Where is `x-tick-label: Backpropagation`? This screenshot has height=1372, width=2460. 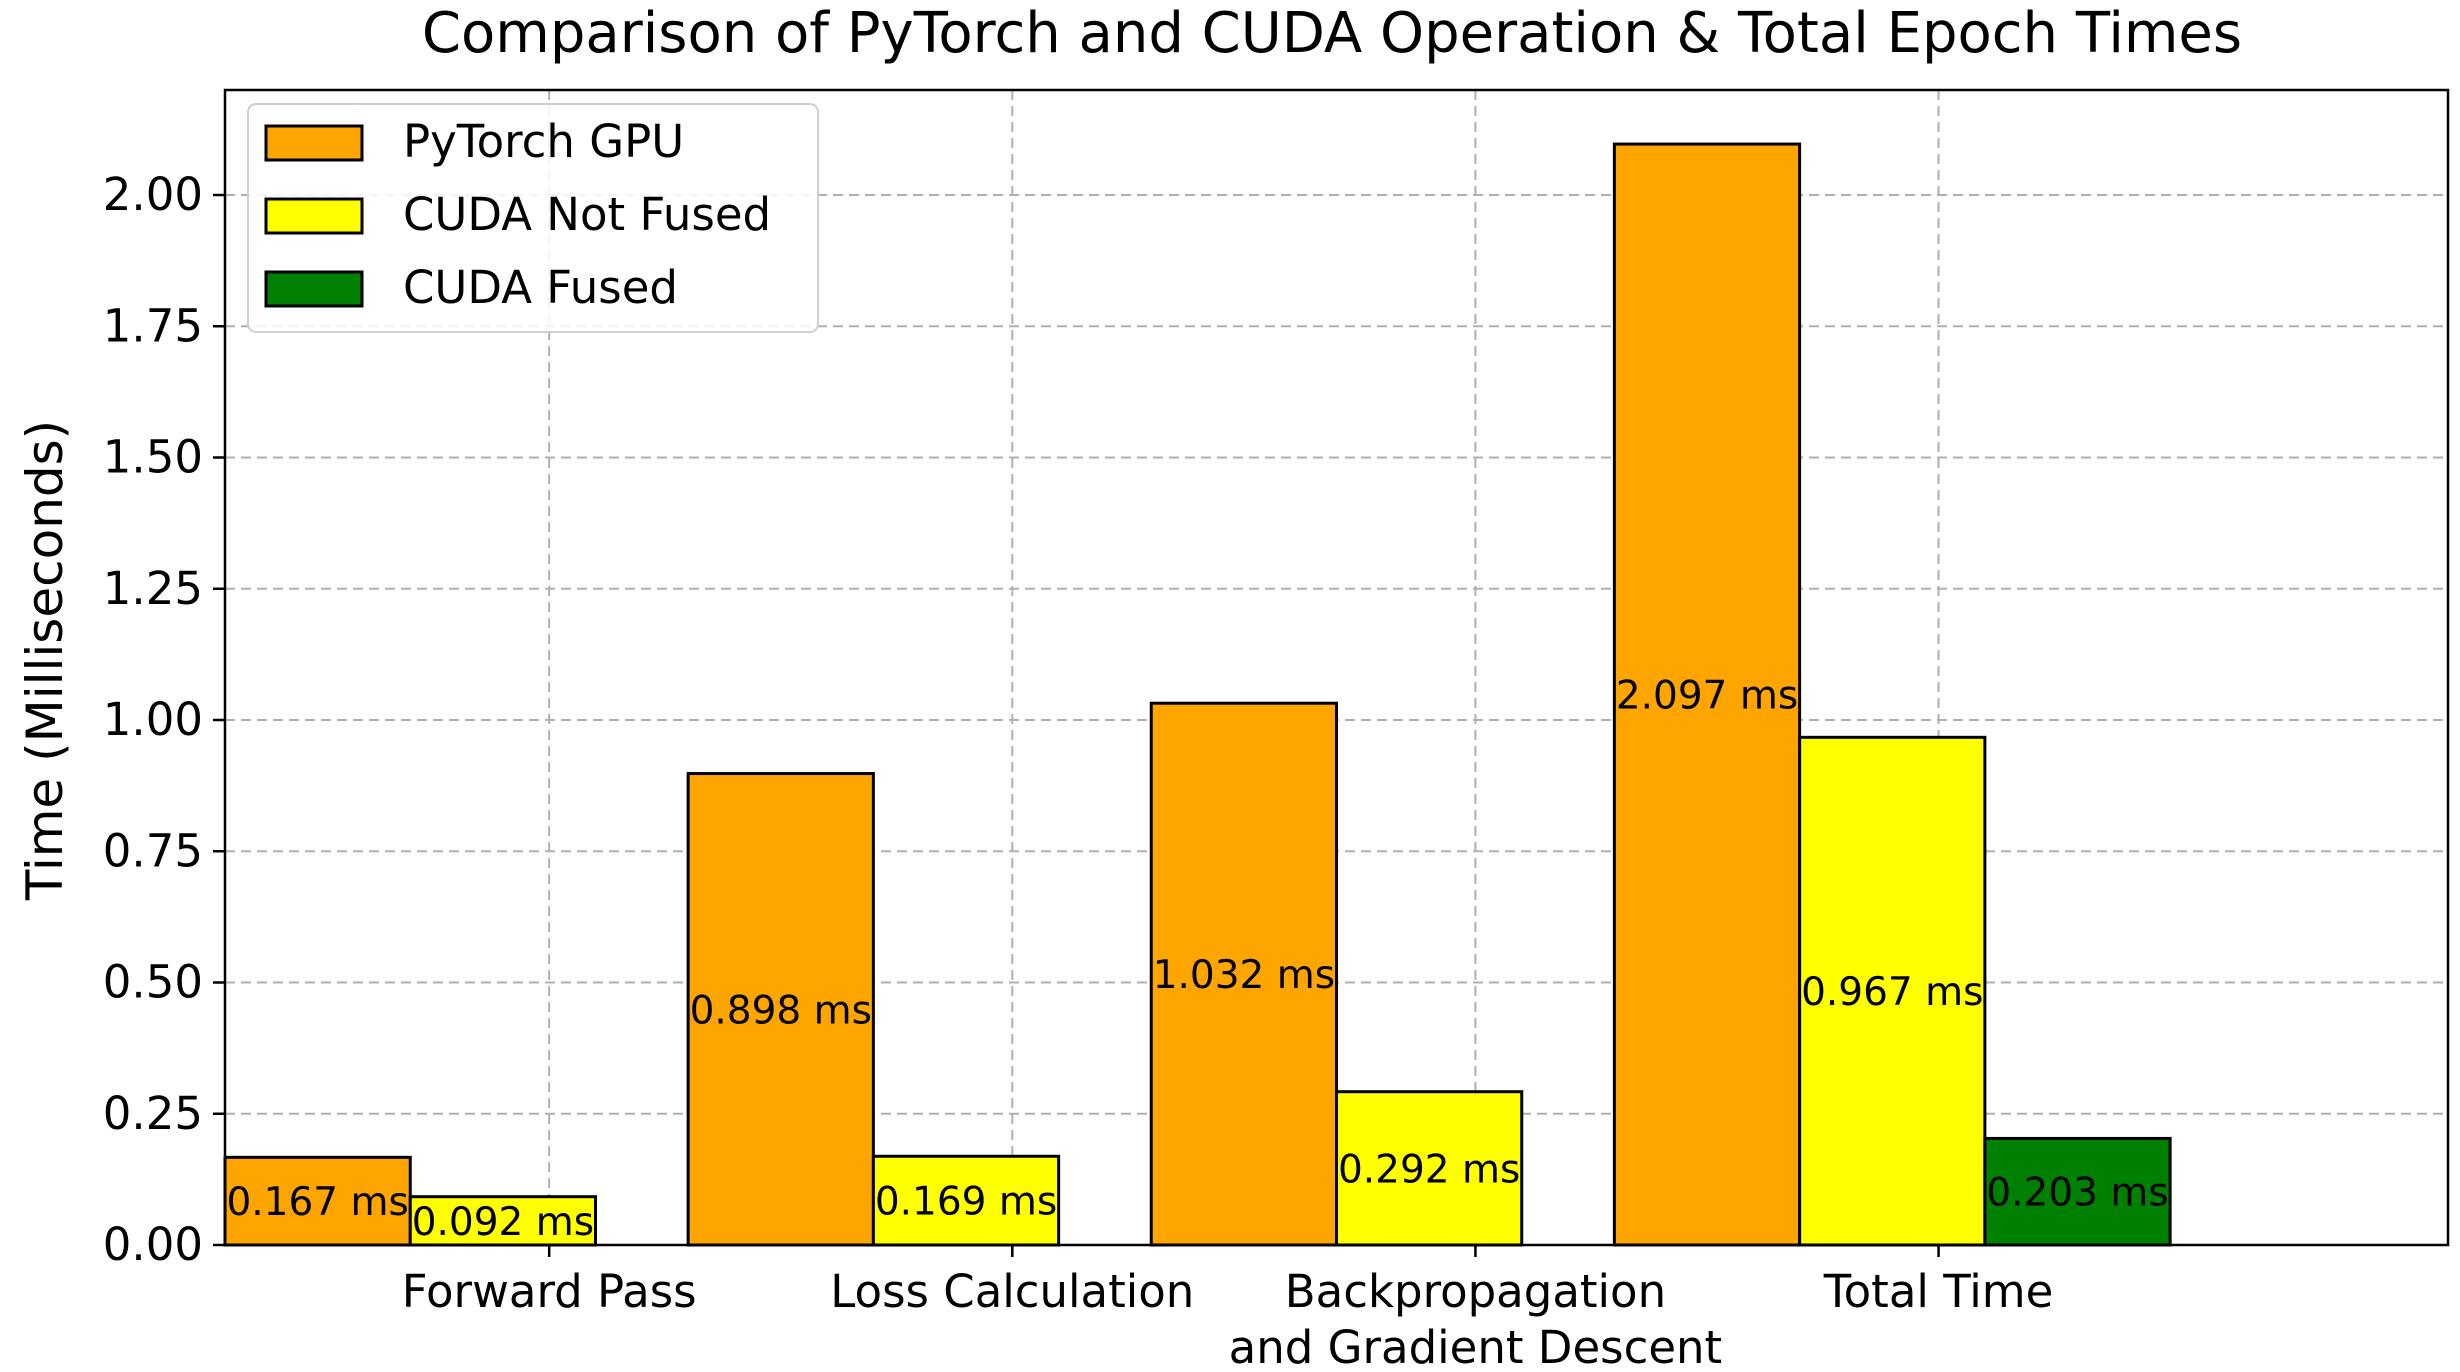
x-tick-label: Backpropagation is located at coordinates (1475, 1291).